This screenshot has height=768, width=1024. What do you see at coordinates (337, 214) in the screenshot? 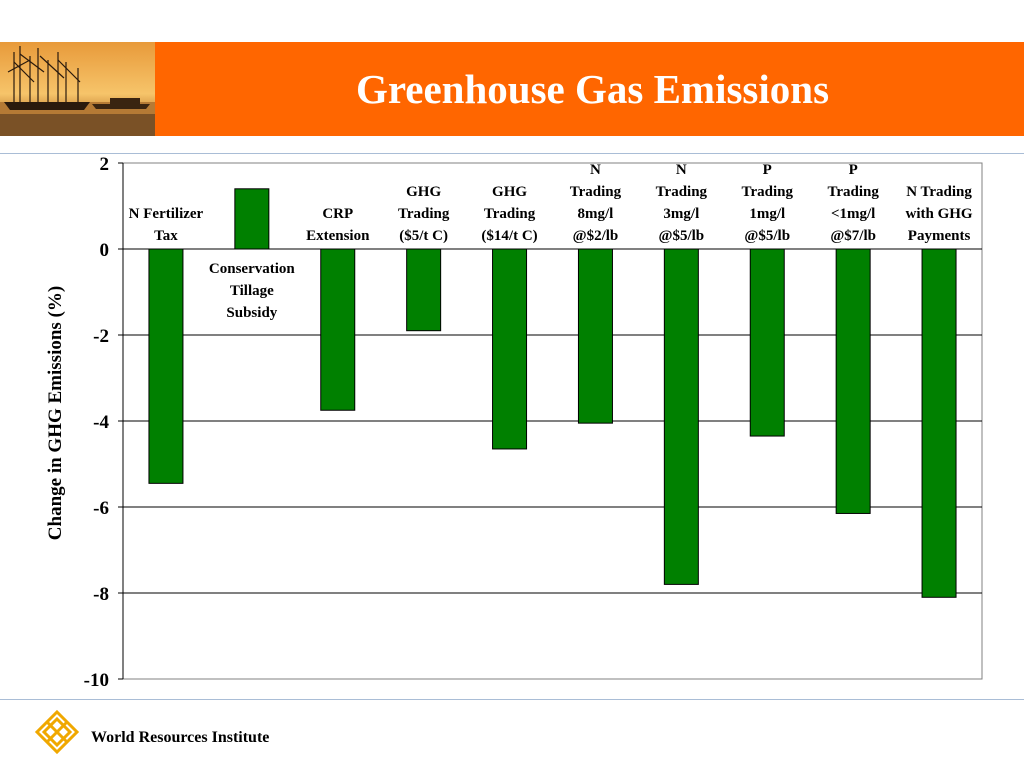
I see `category-label-line: CRP` at bounding box center [337, 214].